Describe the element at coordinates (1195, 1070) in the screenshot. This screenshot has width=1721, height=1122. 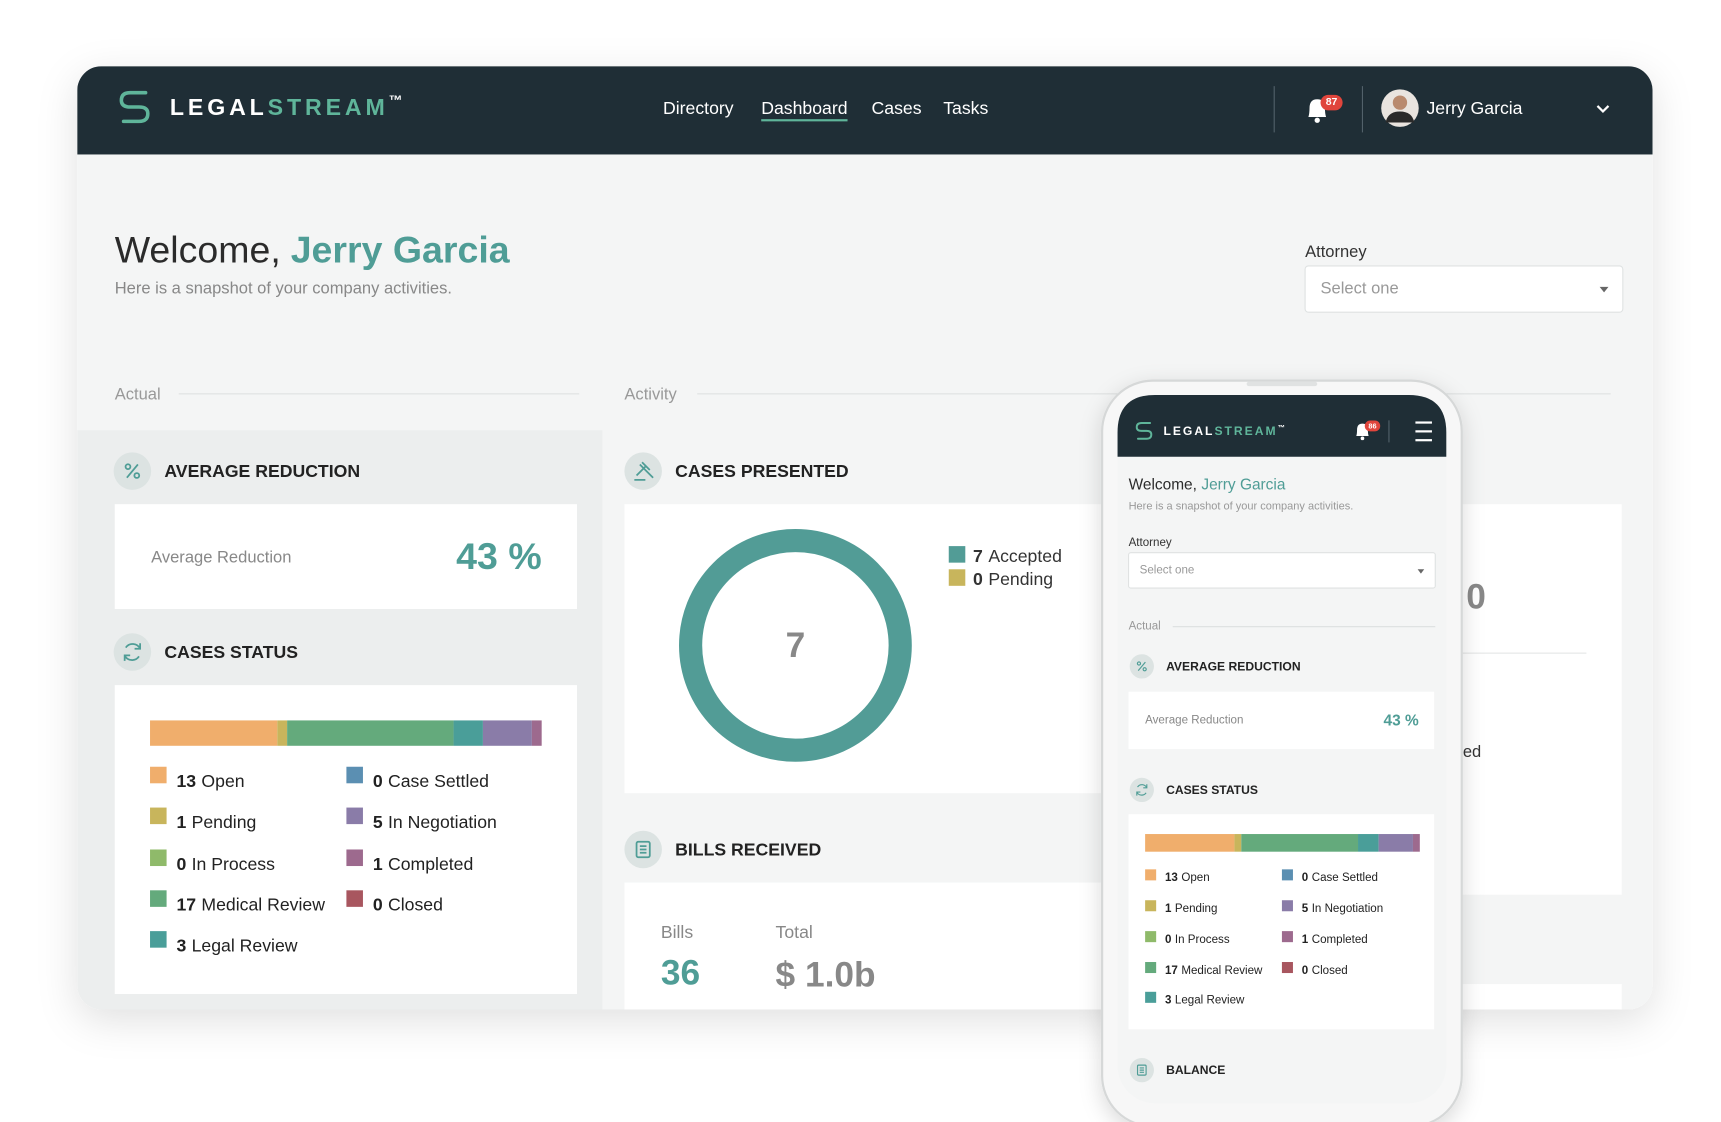
I see `card-title: BALANCE` at that location.